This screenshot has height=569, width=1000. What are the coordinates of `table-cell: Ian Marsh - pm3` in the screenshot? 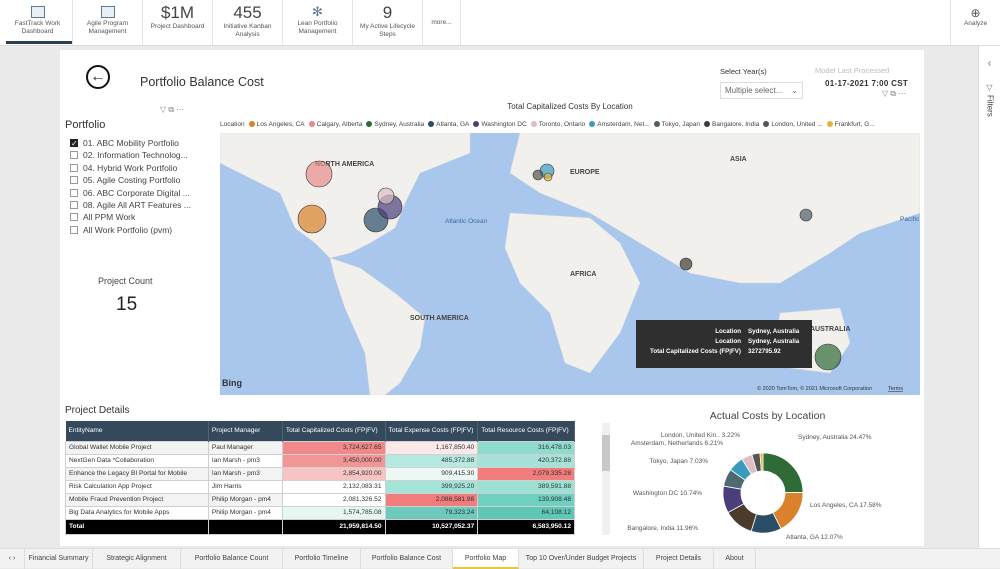 It's located at (245, 473).